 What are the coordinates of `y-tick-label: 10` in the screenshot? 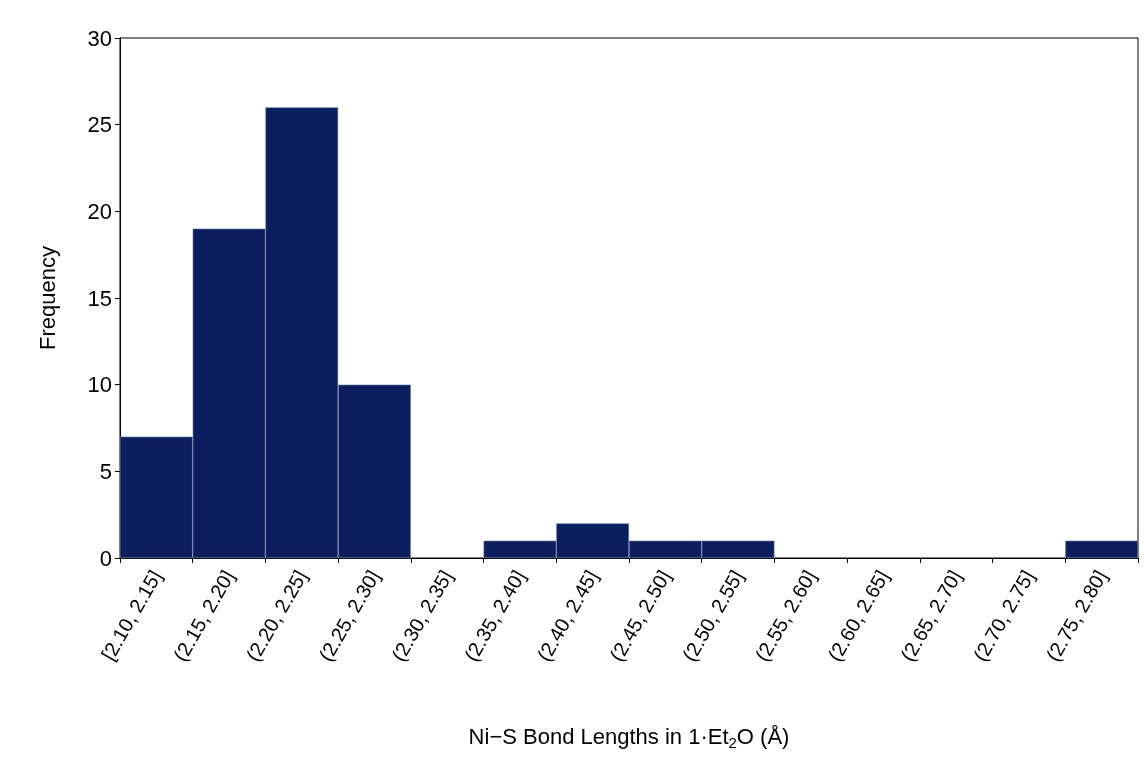 It's located at (99, 385).